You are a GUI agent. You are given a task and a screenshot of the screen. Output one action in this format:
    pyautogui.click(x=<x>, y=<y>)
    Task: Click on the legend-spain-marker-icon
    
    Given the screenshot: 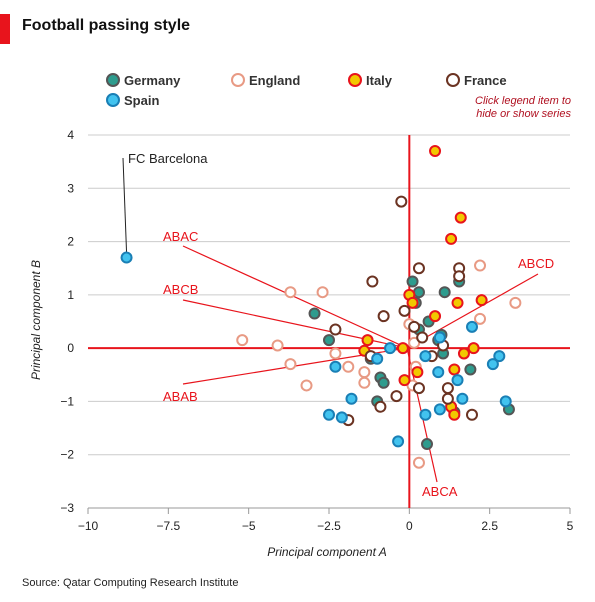 What is the action you would take?
    pyautogui.click(x=113, y=100)
    